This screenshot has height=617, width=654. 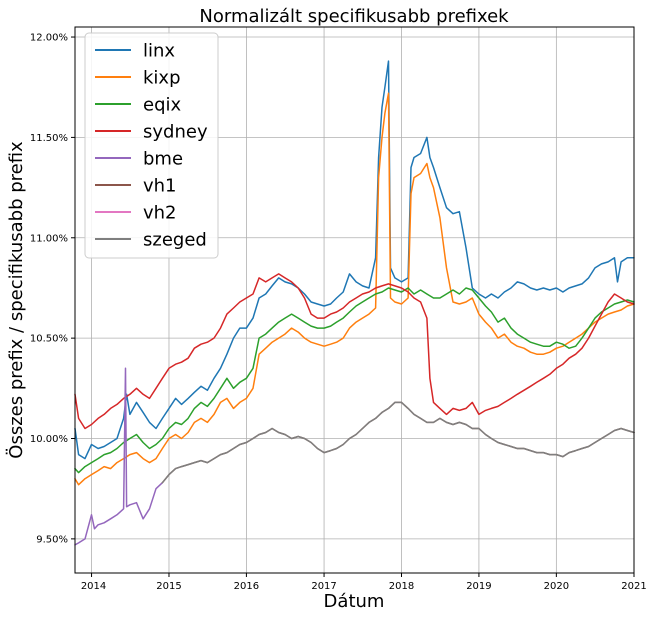 What do you see at coordinates (160, 186) in the screenshot?
I see `legend-label-vh1: vh1` at bounding box center [160, 186].